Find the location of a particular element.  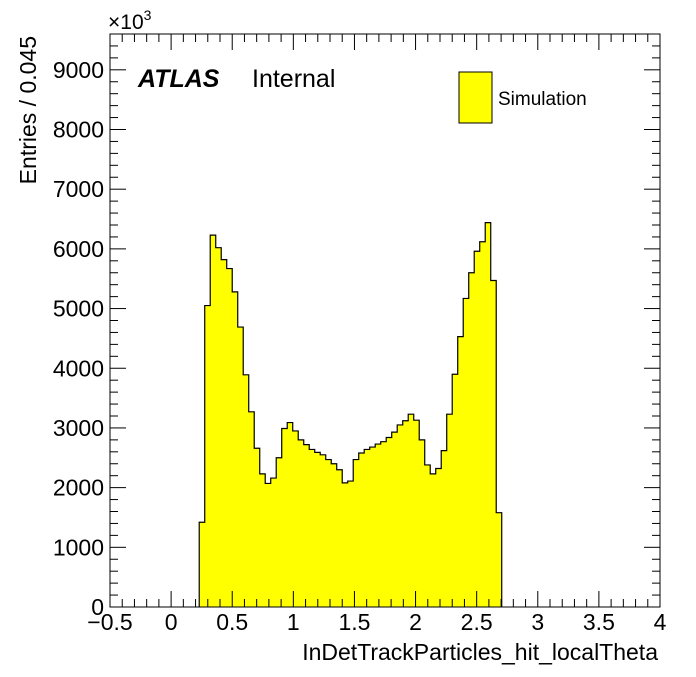

x-tick-label: −0.5 is located at coordinates (109, 622).